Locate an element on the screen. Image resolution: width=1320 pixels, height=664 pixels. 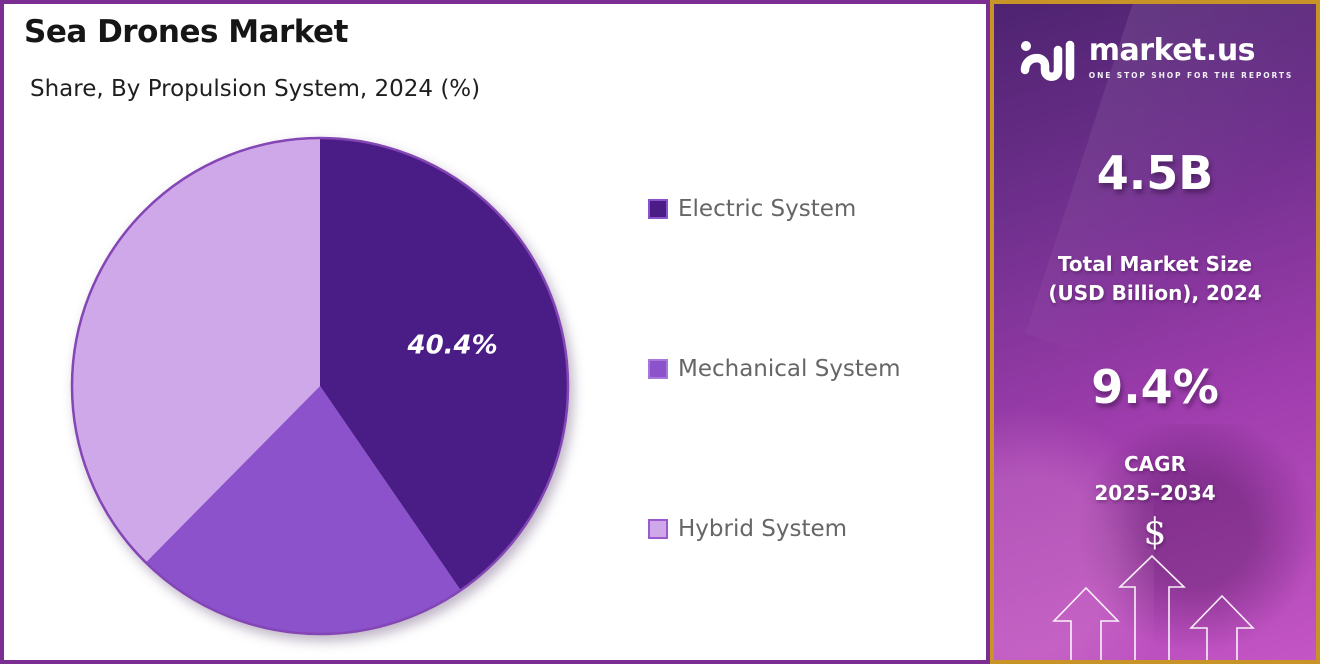
legend-label: Hybrid System is located at coordinates (763, 529).